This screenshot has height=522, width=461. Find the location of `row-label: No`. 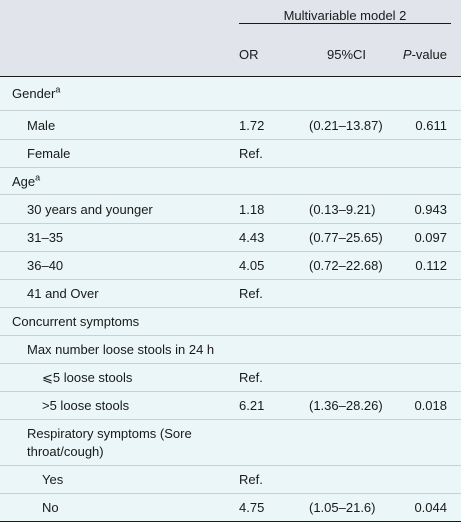

row-label: No is located at coordinates (113, 507).